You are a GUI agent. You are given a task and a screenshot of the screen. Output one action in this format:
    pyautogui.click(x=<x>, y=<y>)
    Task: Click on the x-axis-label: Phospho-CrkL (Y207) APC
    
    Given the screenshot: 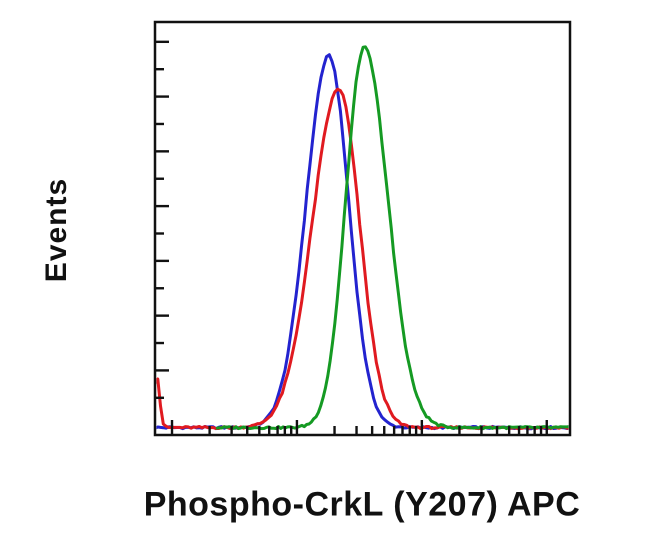 What is the action you would take?
    pyautogui.click(x=362, y=504)
    